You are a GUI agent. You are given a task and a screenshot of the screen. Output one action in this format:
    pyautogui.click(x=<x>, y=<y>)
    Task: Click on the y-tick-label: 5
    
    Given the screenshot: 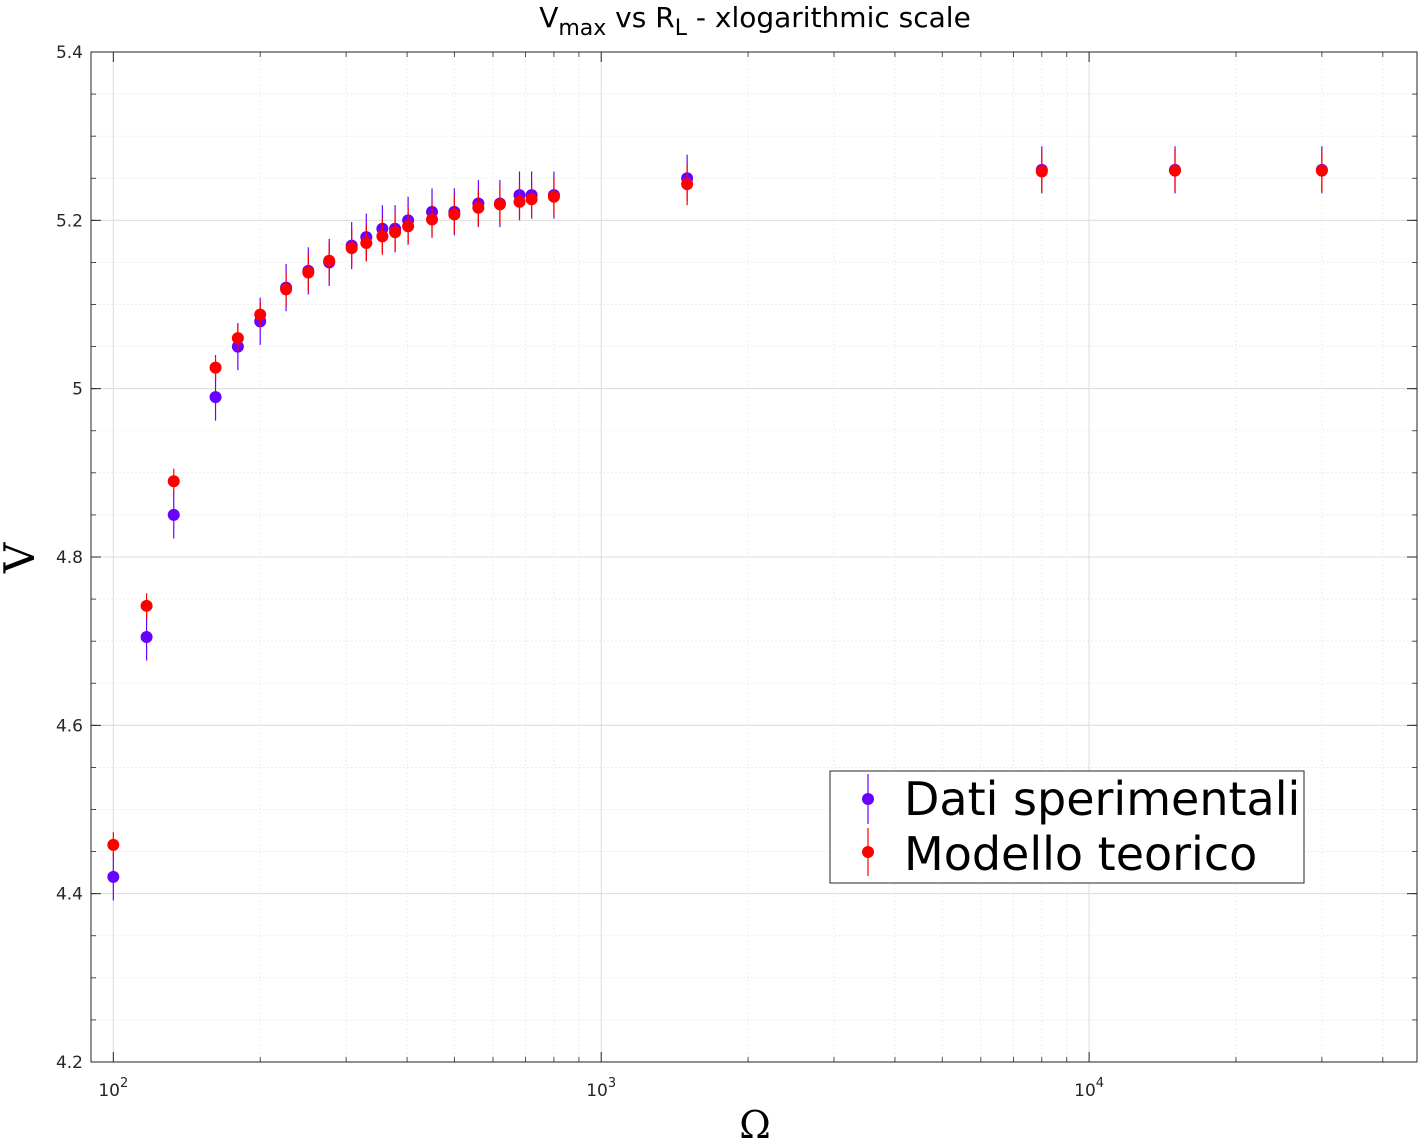 What is the action you would take?
    pyautogui.click(x=77, y=390)
    